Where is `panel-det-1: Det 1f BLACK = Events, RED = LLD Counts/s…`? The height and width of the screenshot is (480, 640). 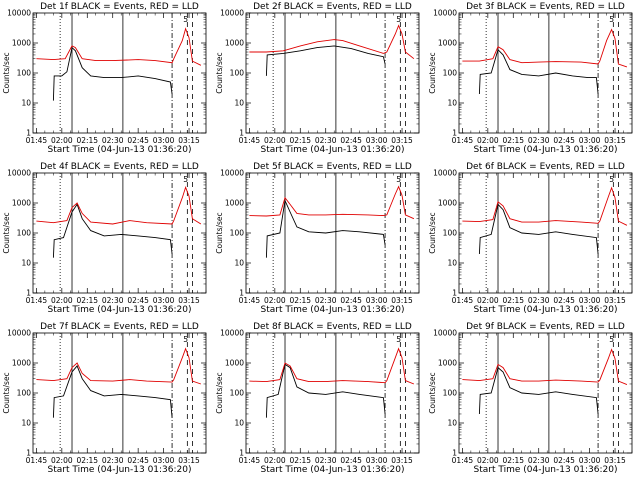
panel-det-1: Det 1f BLACK = Events, RED = LLD Counts/s… is located at coordinates (104, 78).